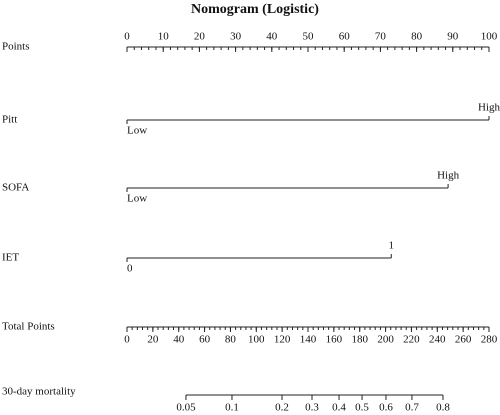 This screenshot has height=415, width=500. What do you see at coordinates (339, 408) in the screenshot?
I see `tick-label: 0.4` at bounding box center [339, 408].